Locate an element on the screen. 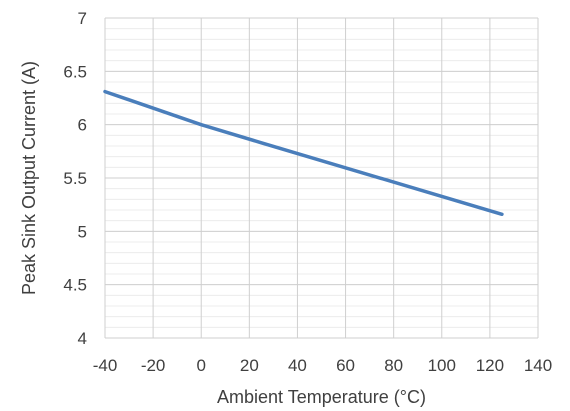 The height and width of the screenshot is (411, 570). y-tick-label: 4 is located at coordinates (82, 338).